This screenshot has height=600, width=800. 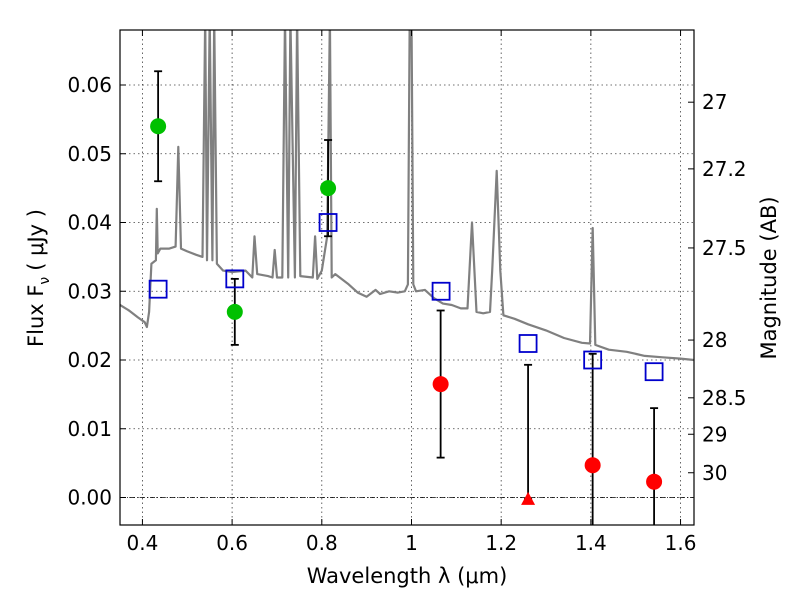 I want to click on y2-tick-label: 29, so click(x=714, y=434).